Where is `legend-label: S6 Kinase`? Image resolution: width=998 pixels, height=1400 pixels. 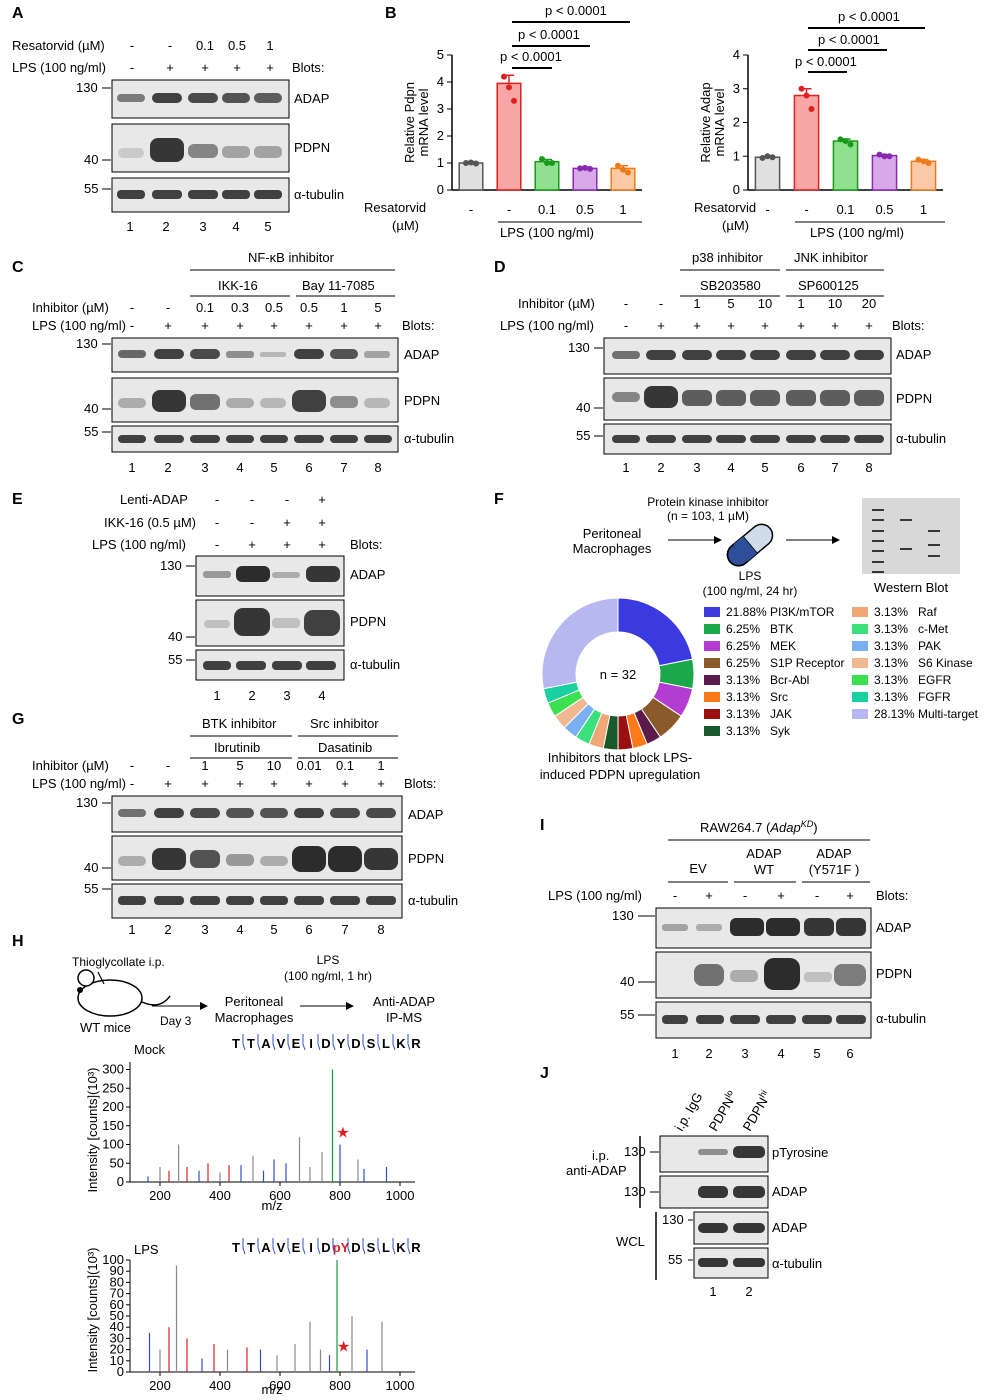 legend-label: S6 Kinase is located at coordinates (945, 663).